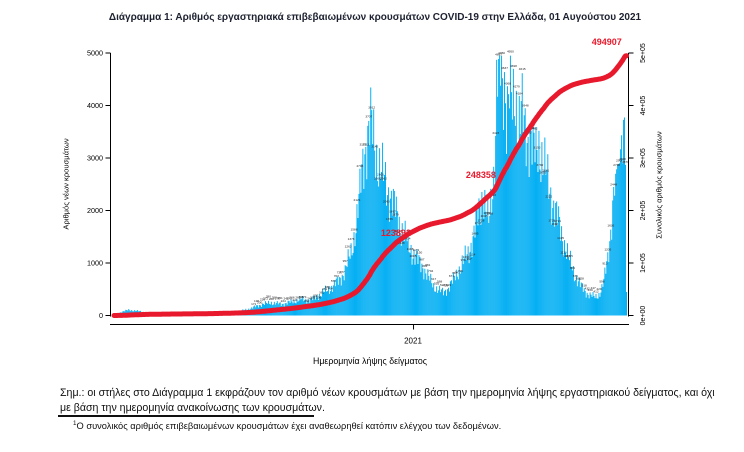  What do you see at coordinates (659, 185) in the screenshot?
I see `y-axis-right-title: Συνολικός αριθμός κρουσμάτων` at bounding box center [659, 185].